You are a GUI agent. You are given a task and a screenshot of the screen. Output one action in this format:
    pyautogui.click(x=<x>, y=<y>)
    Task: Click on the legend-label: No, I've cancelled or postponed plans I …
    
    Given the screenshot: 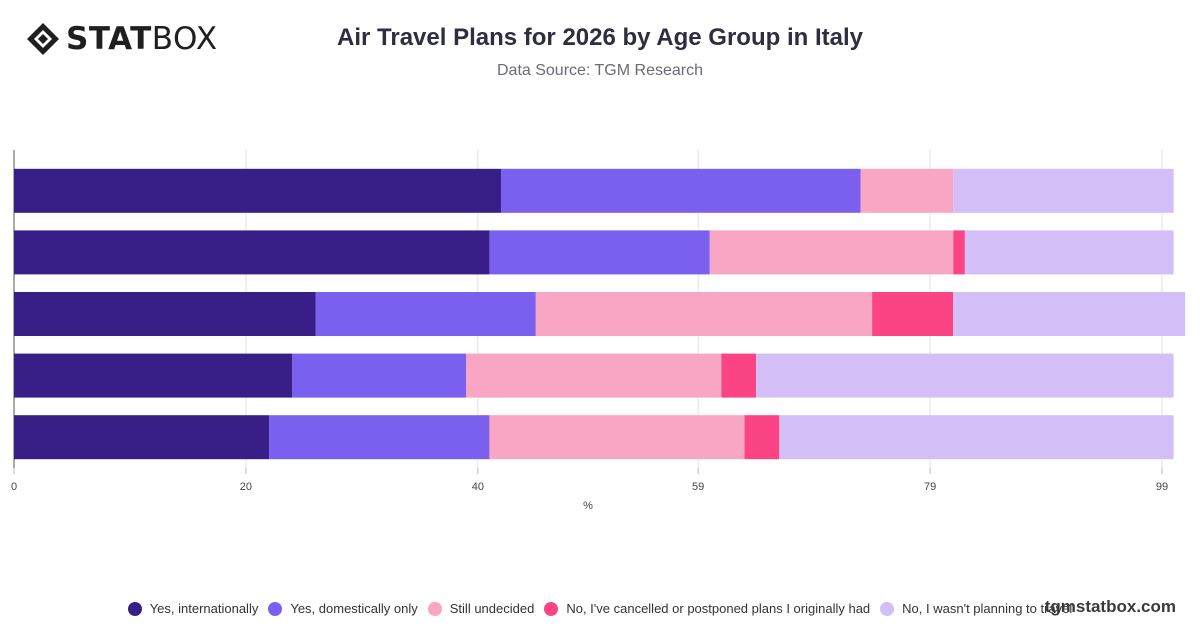 What is the action you would take?
    pyautogui.click(x=718, y=608)
    